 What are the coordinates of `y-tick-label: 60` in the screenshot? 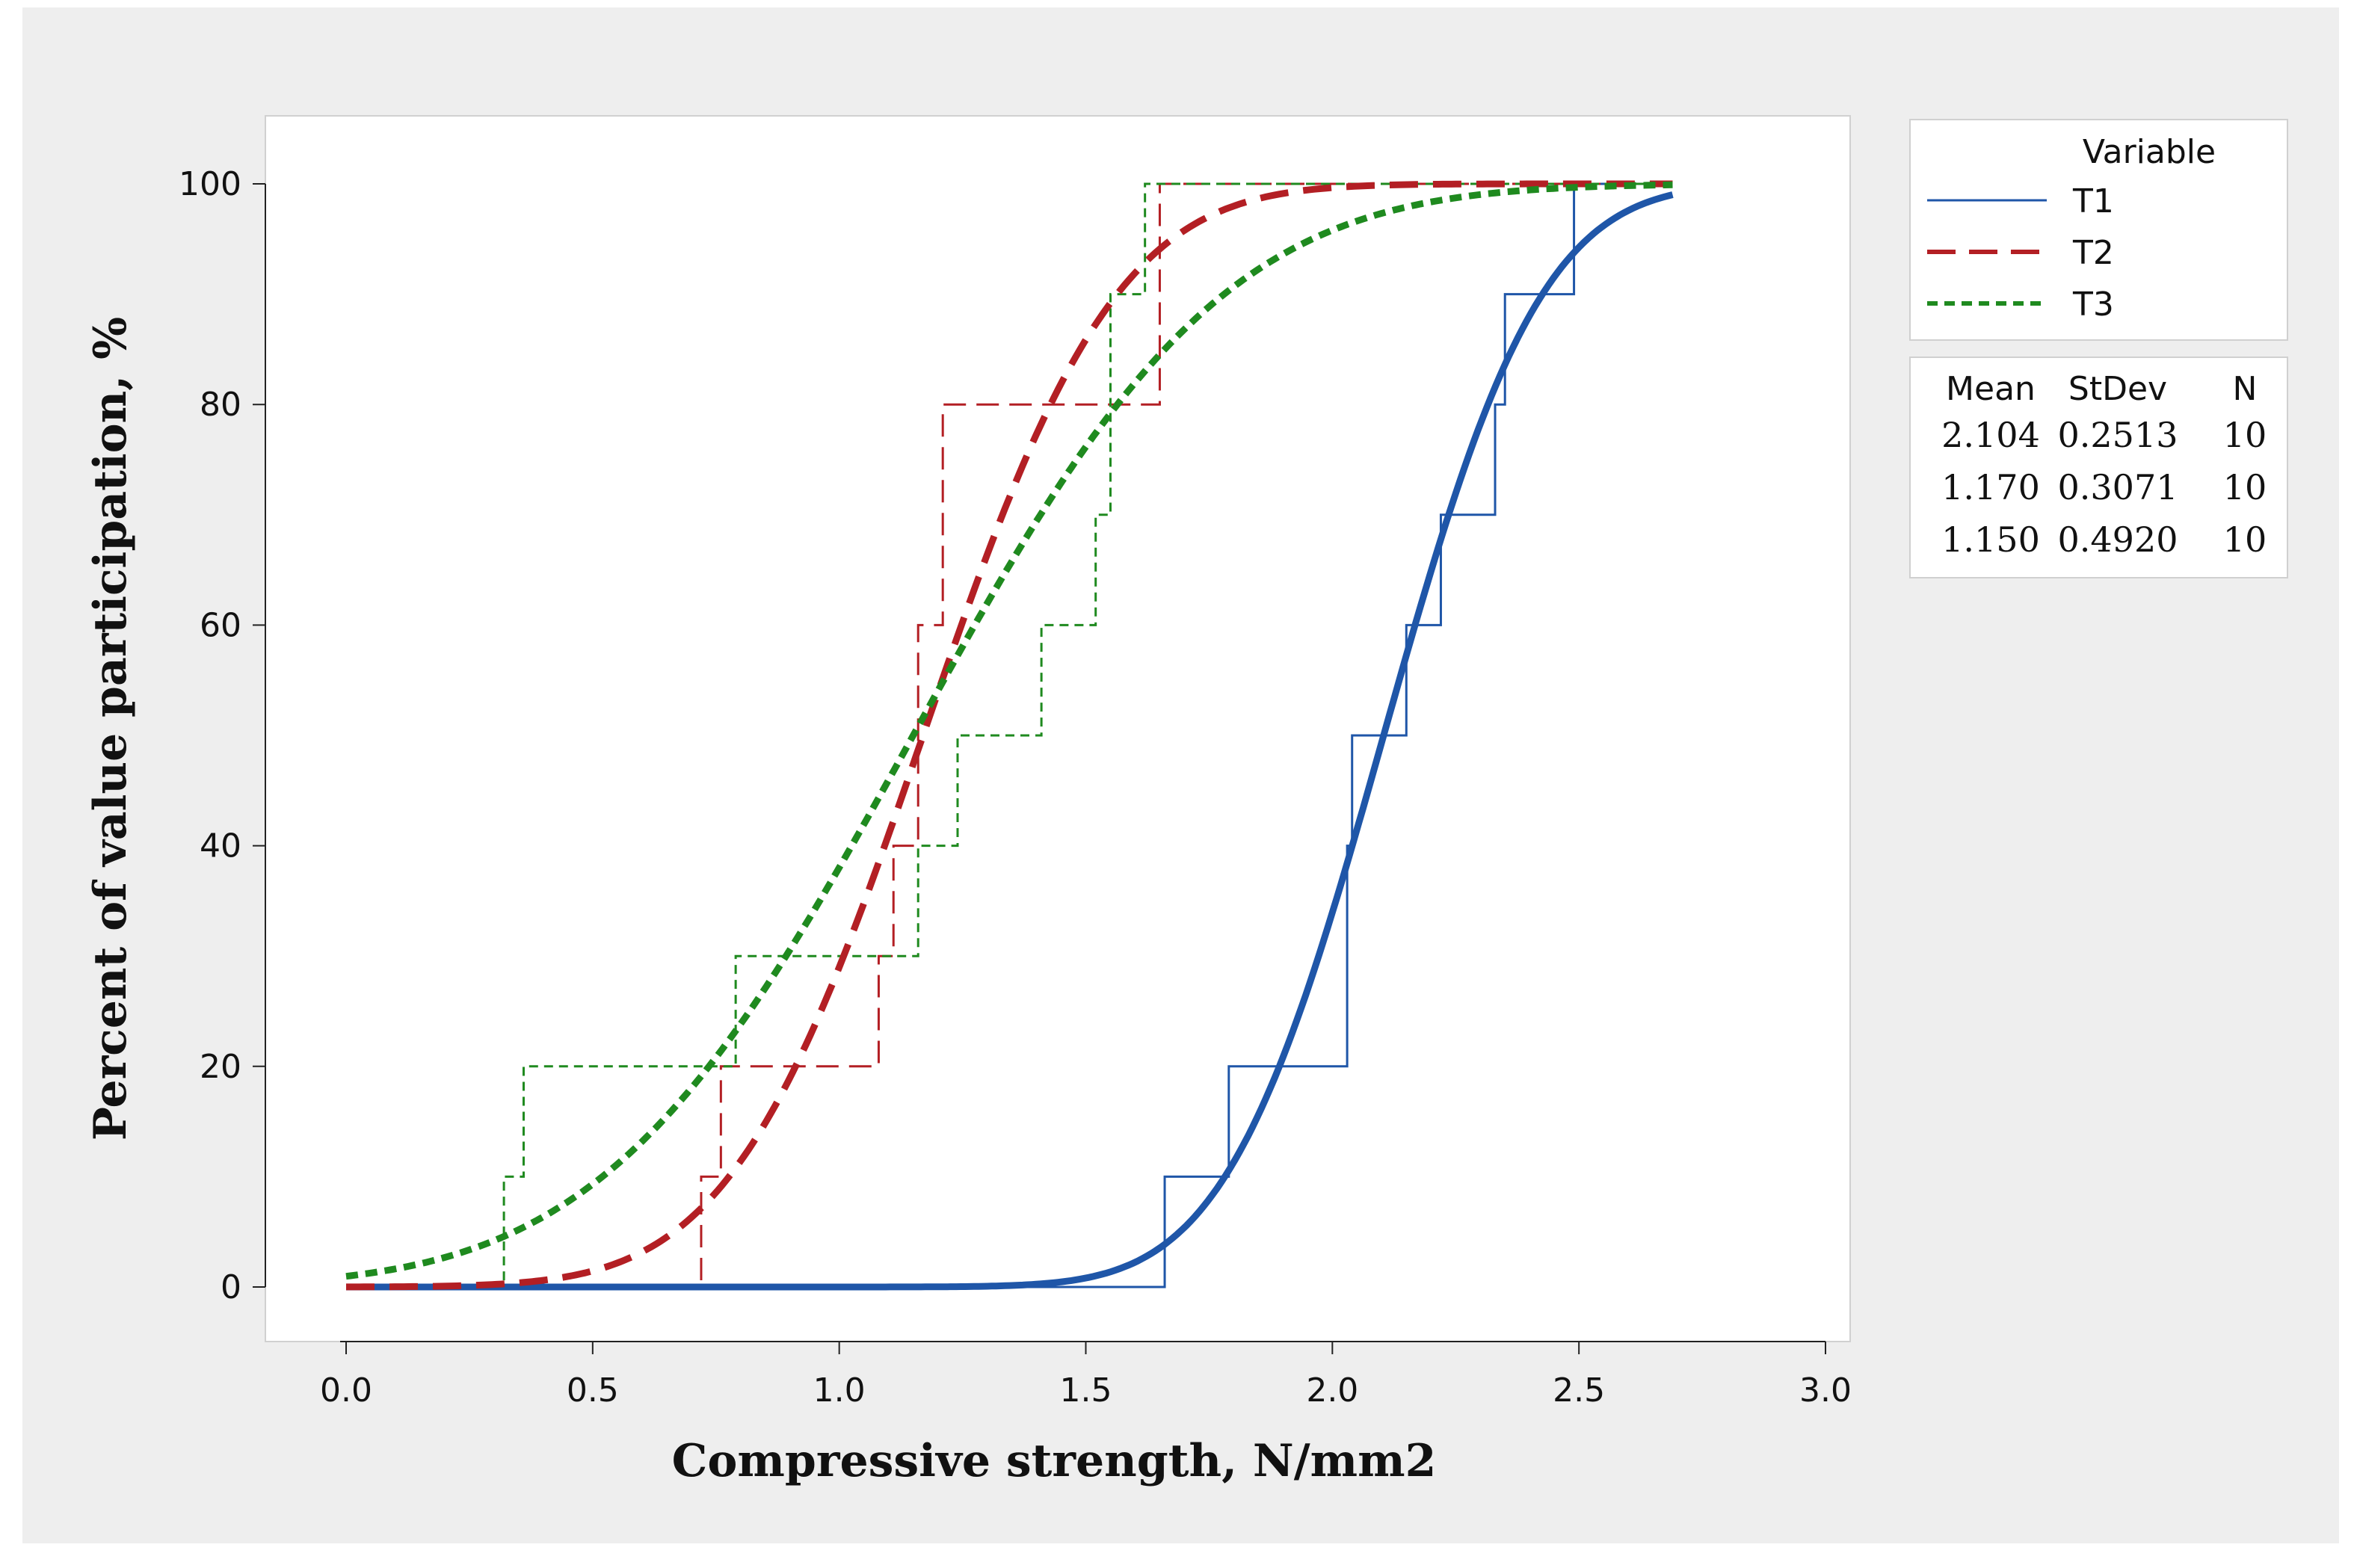 It's located at (220, 625).